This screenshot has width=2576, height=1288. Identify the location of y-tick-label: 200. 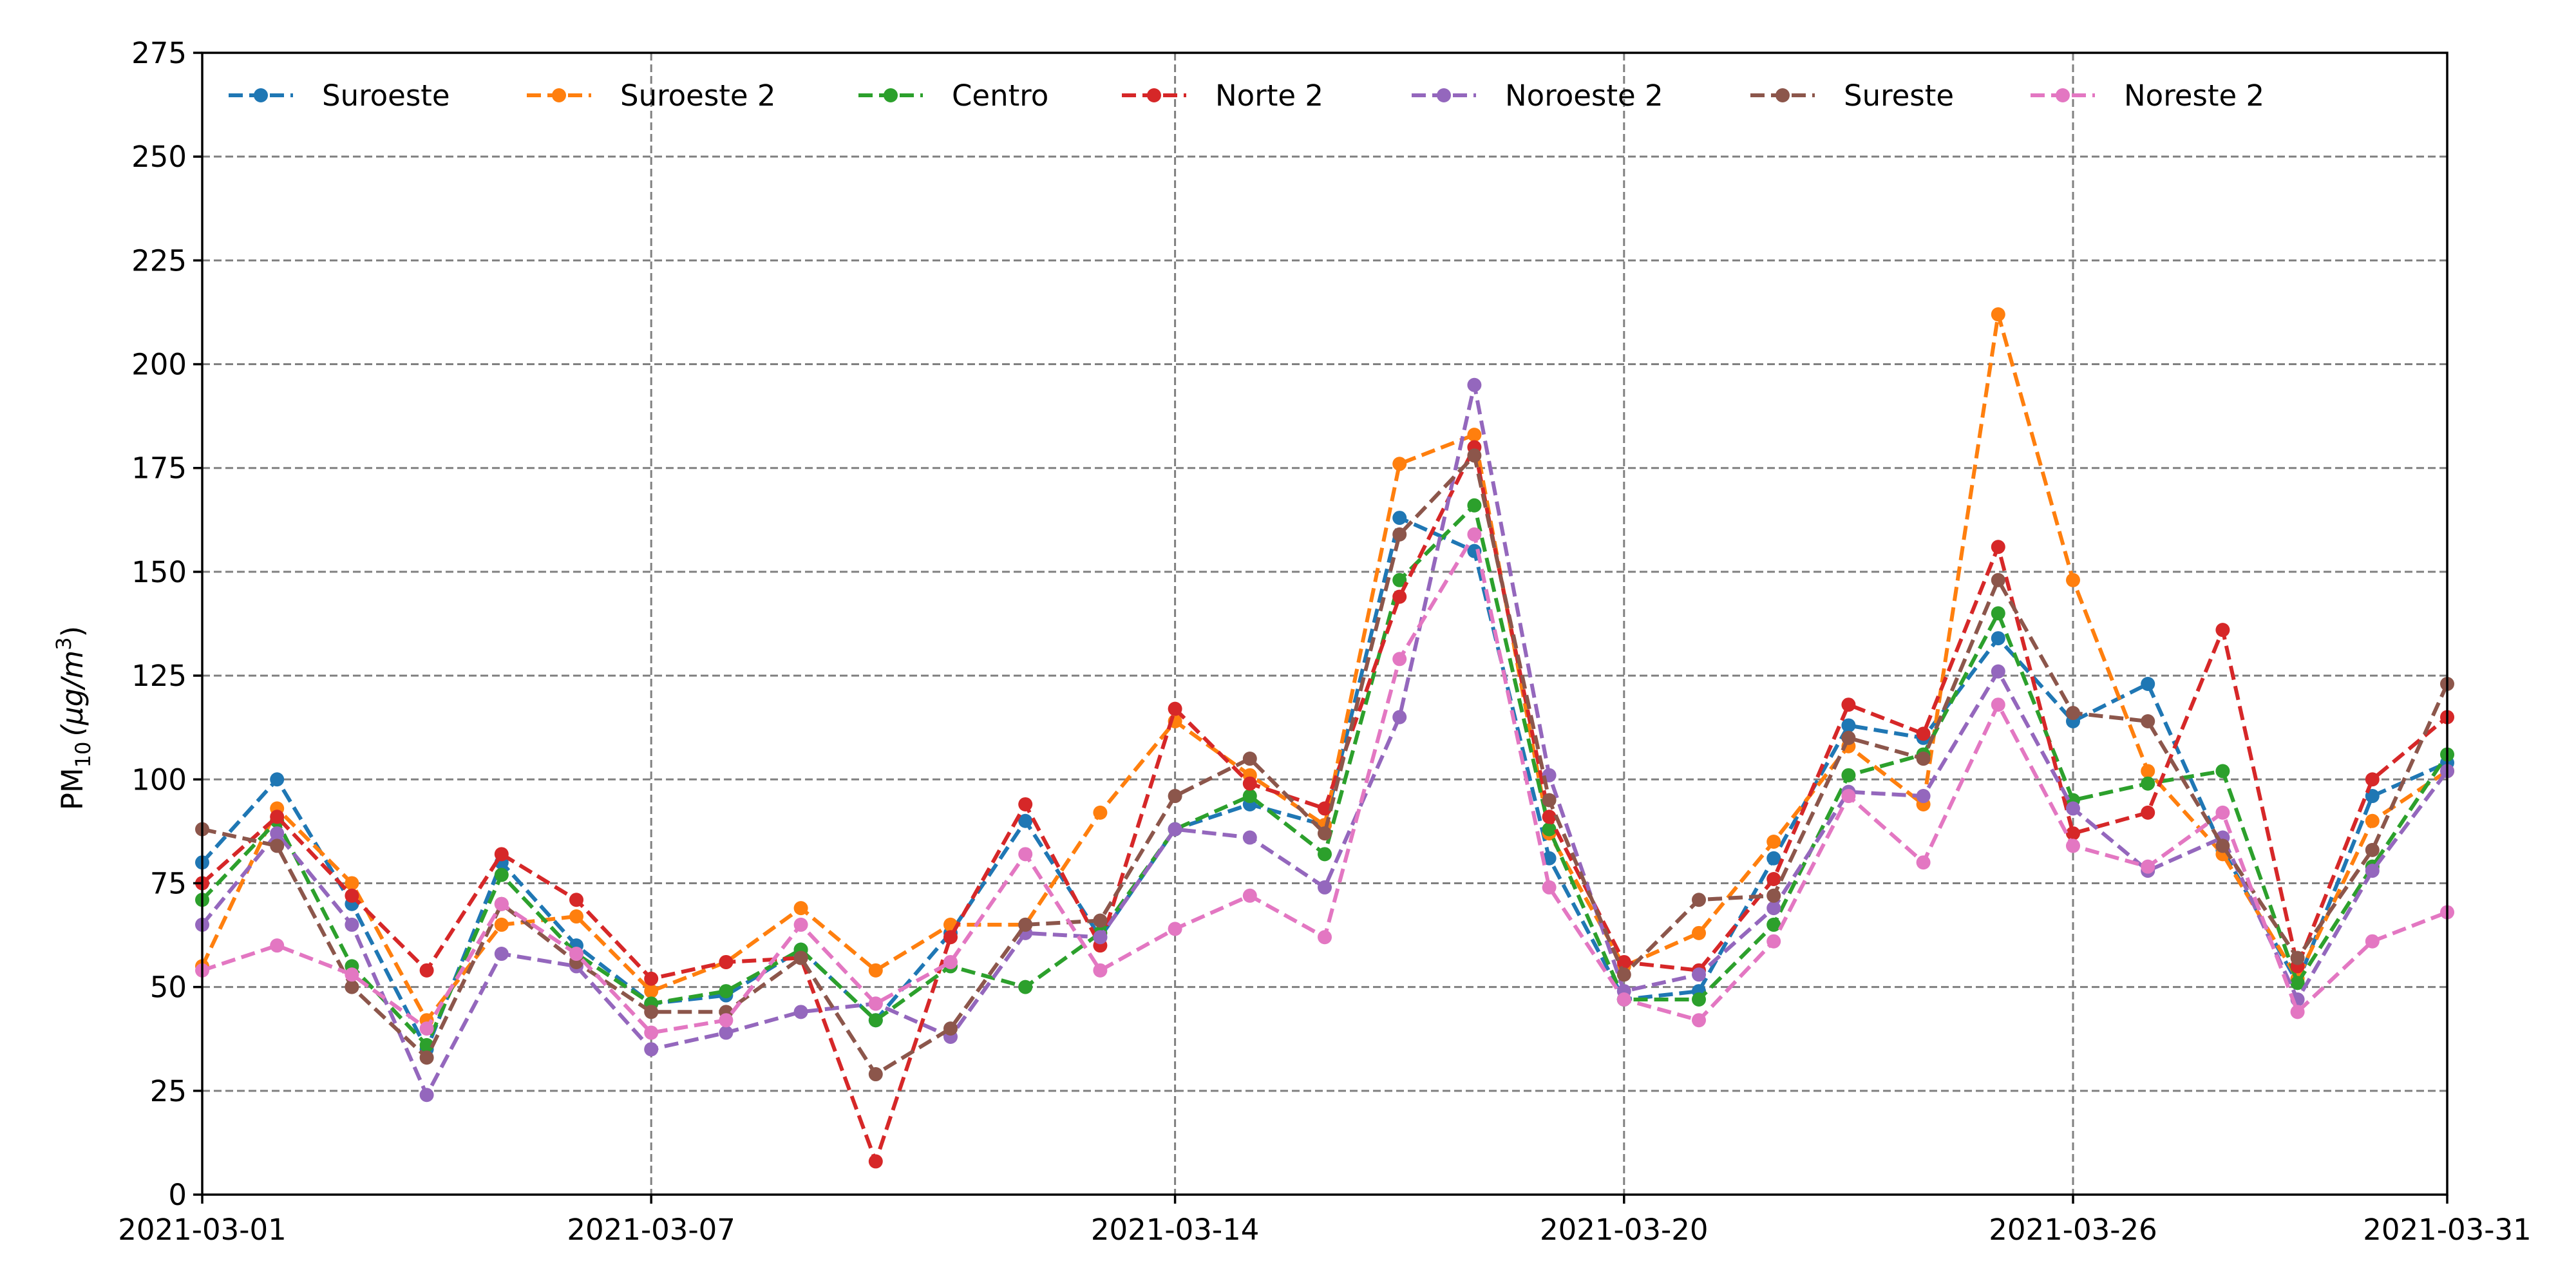
(159, 365).